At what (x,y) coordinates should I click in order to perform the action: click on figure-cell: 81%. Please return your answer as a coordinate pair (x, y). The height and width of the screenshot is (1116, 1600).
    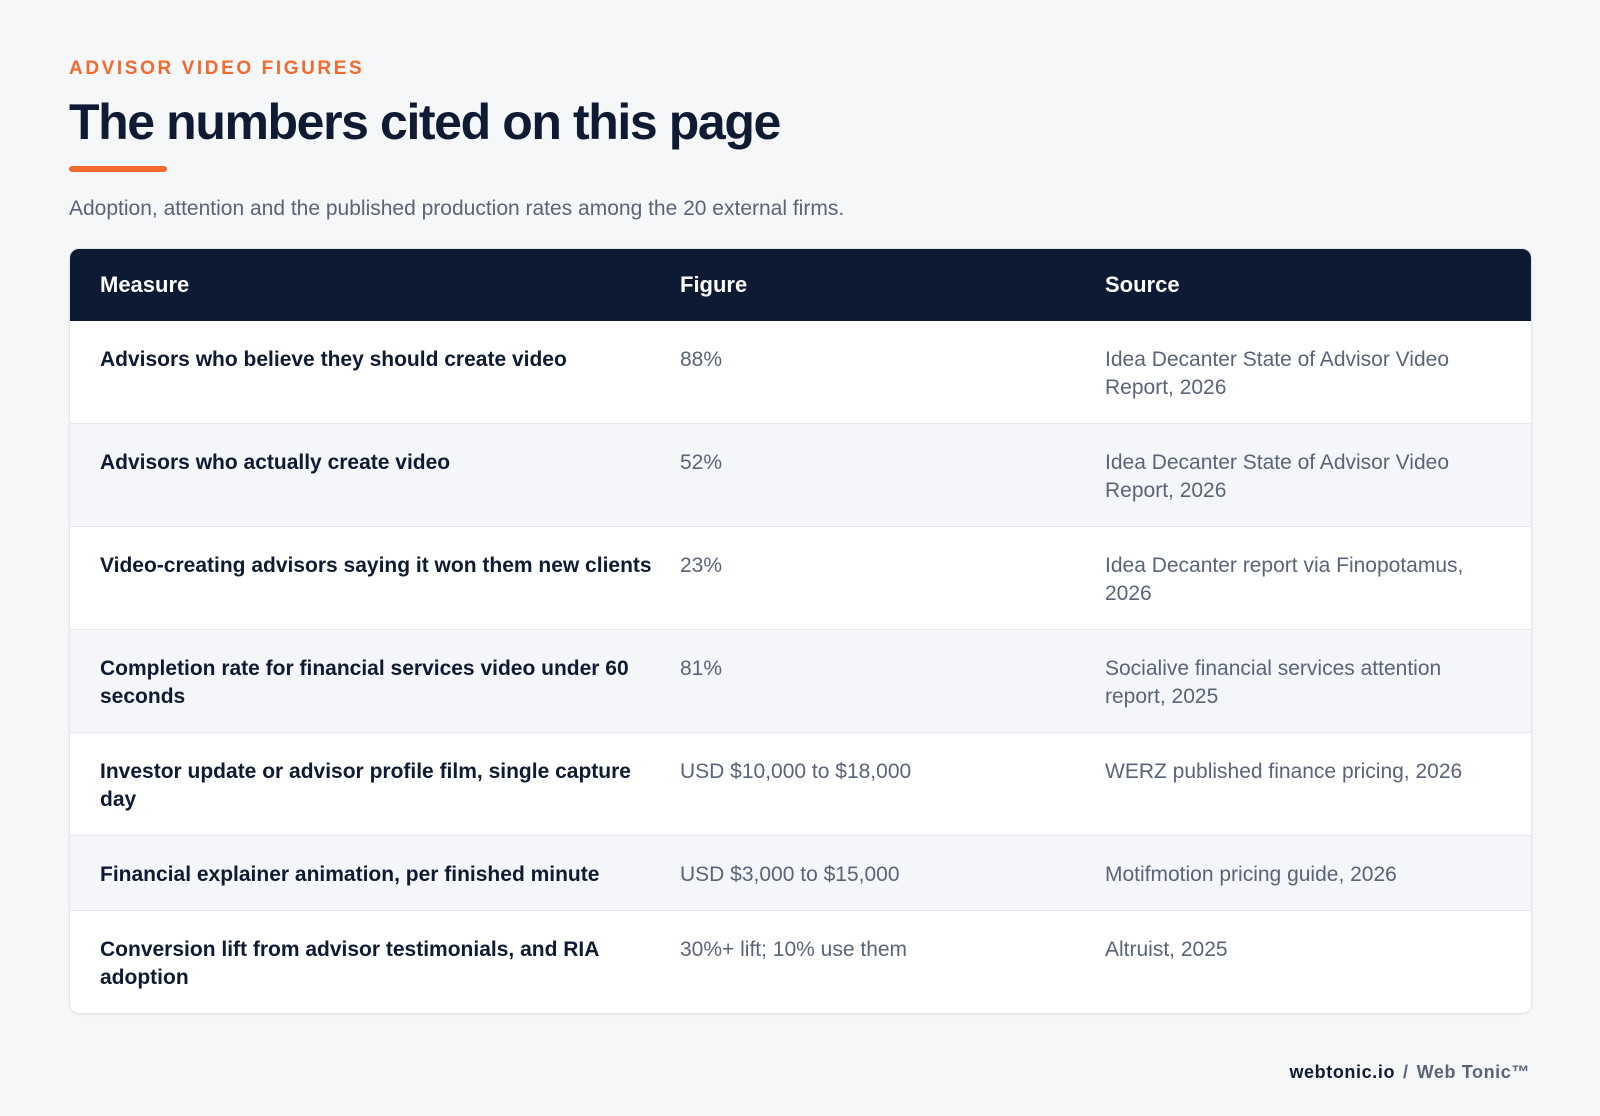
    Looking at the image, I should click on (701, 668).